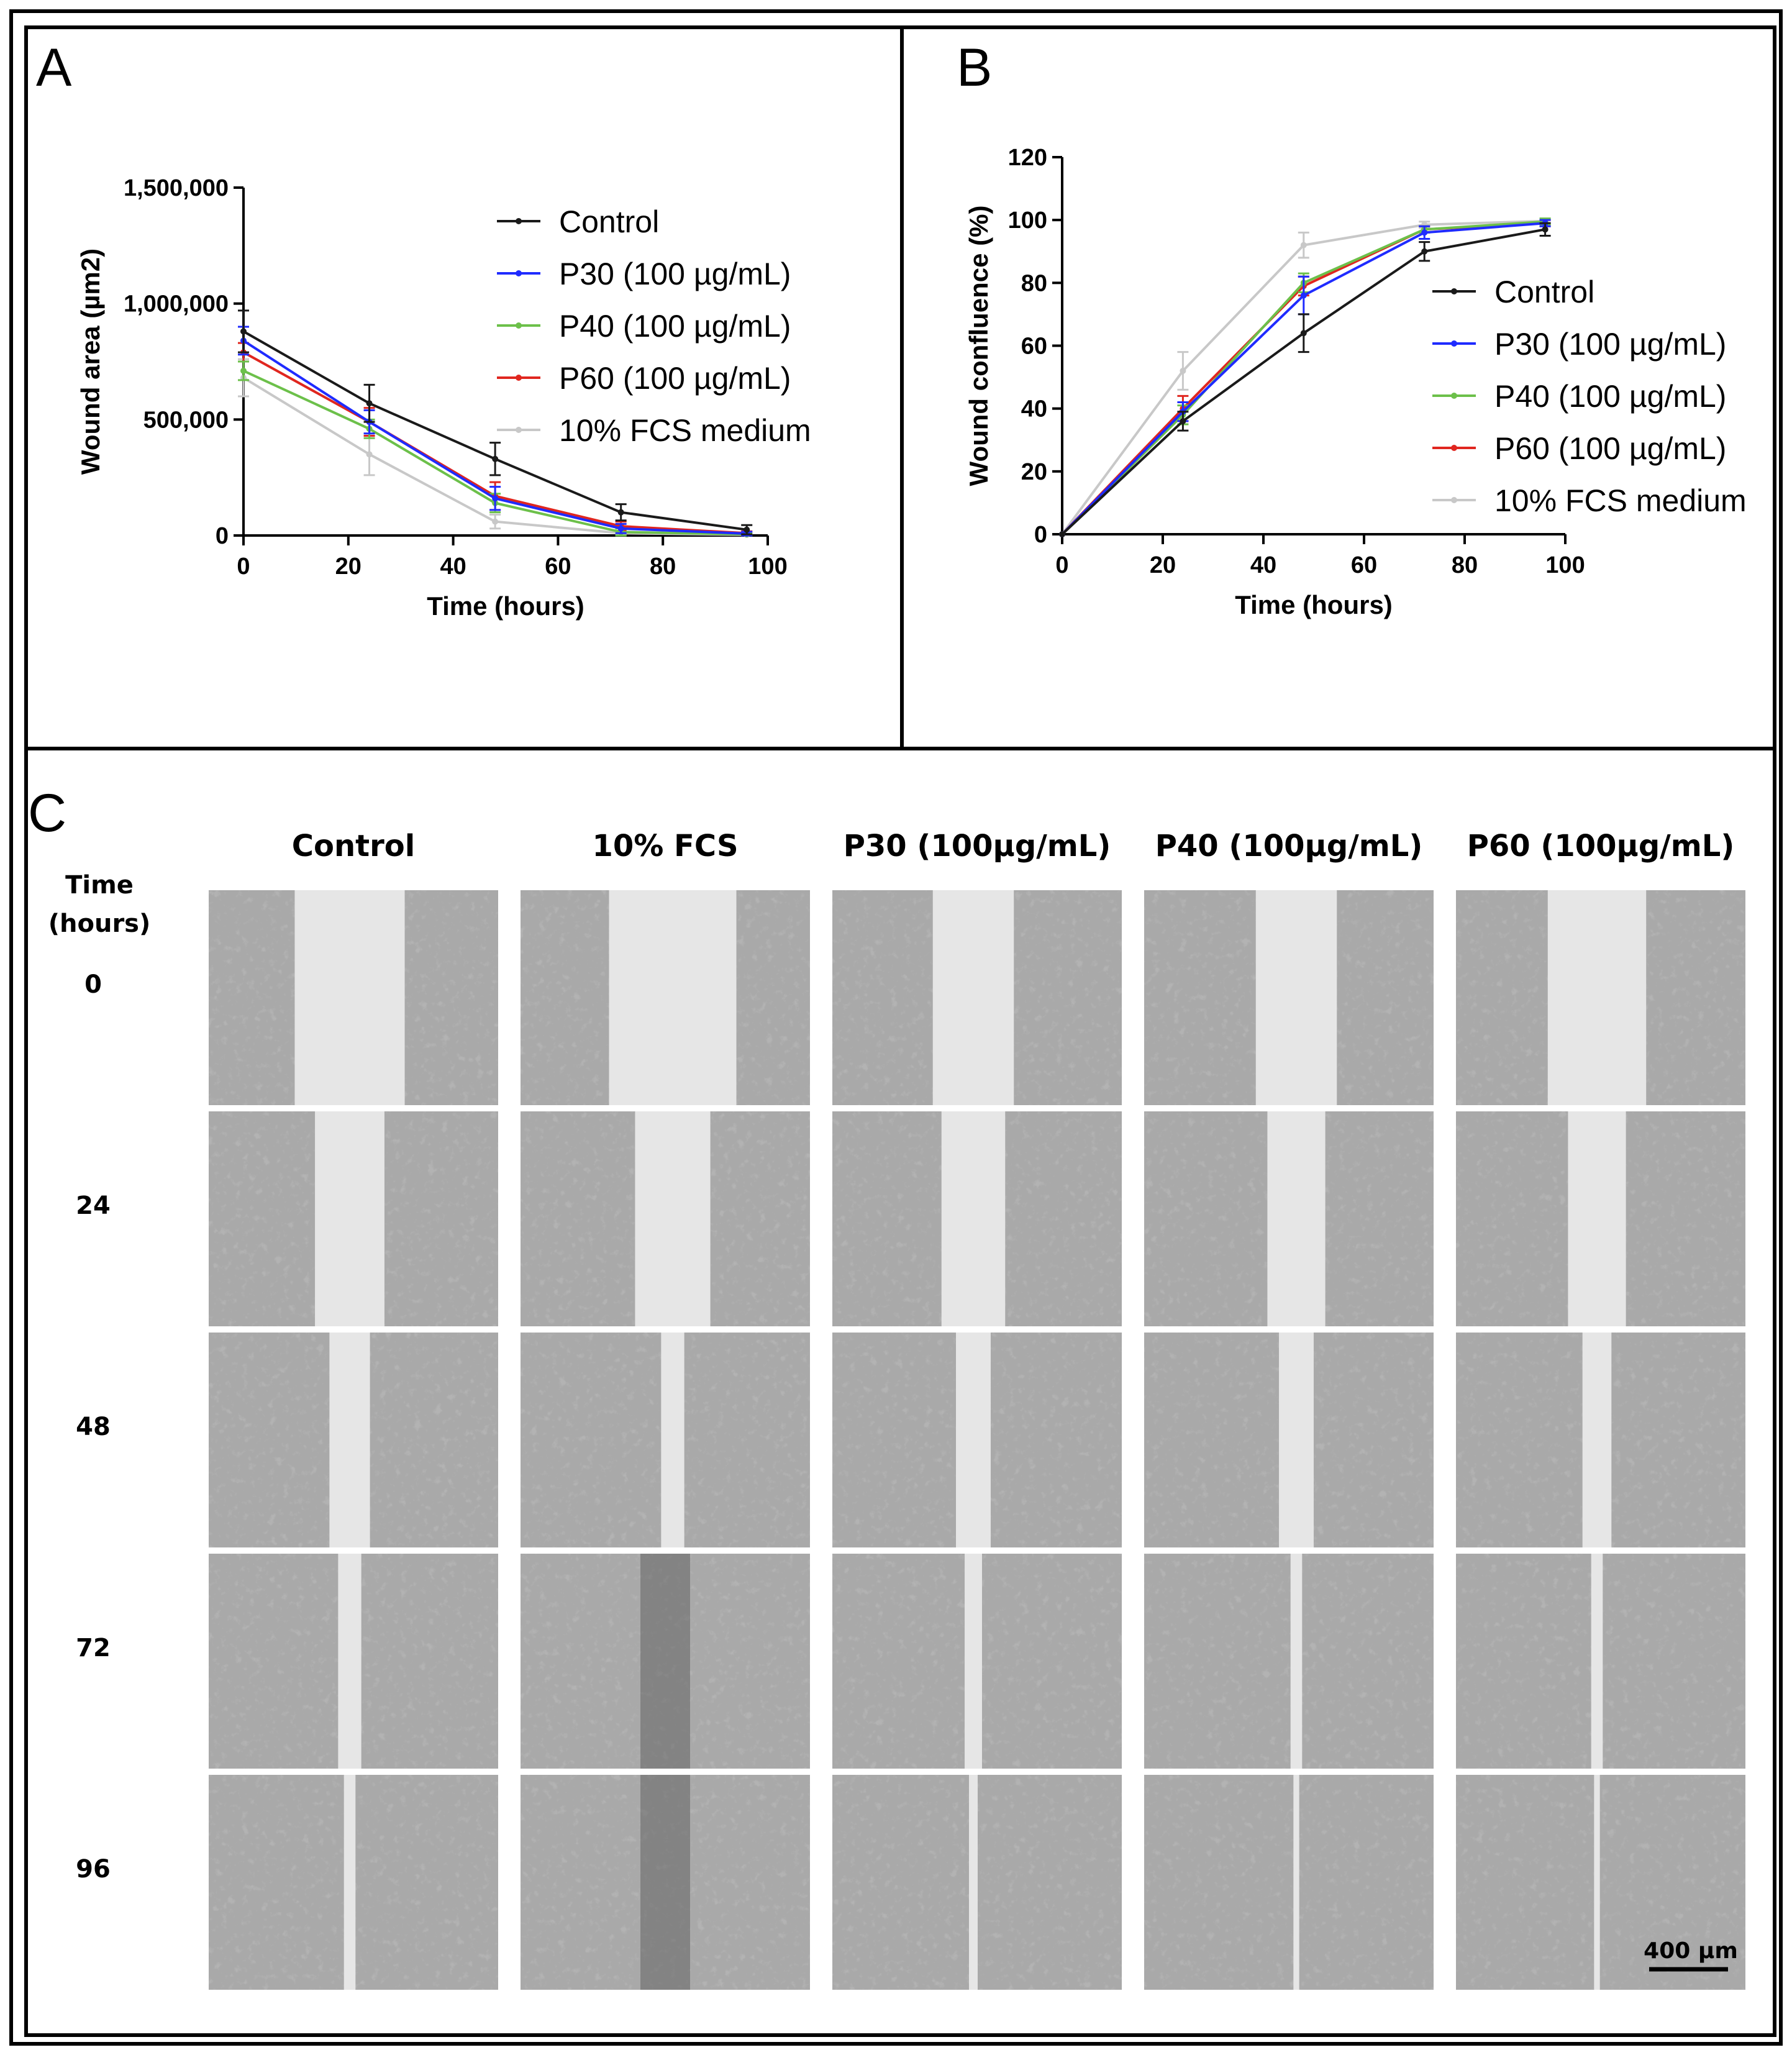  I want to click on y-tick-label: 40, so click(1034, 409).